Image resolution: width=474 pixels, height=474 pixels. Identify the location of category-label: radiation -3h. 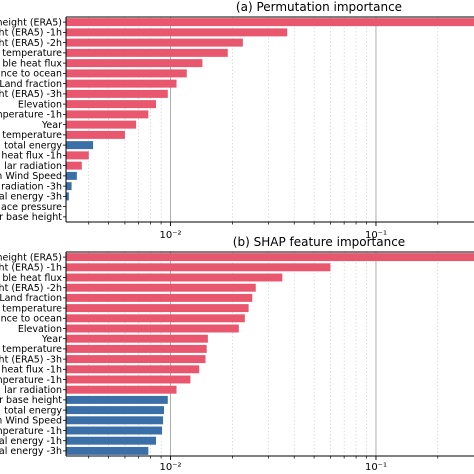
(31, 186).